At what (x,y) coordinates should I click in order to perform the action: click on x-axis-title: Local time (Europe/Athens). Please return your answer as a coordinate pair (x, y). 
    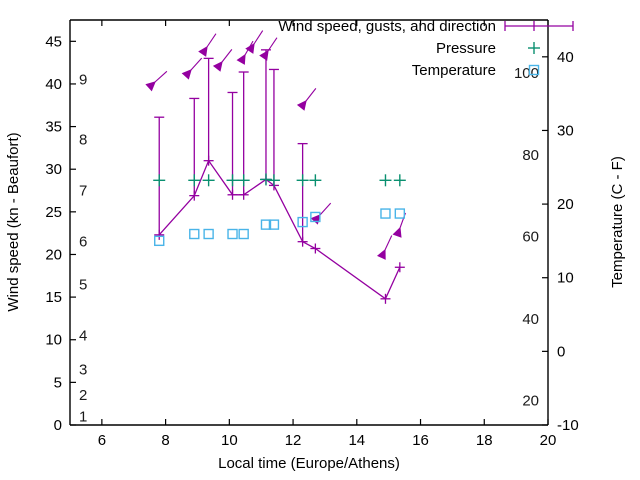
    Looking at the image, I should click on (309, 463).